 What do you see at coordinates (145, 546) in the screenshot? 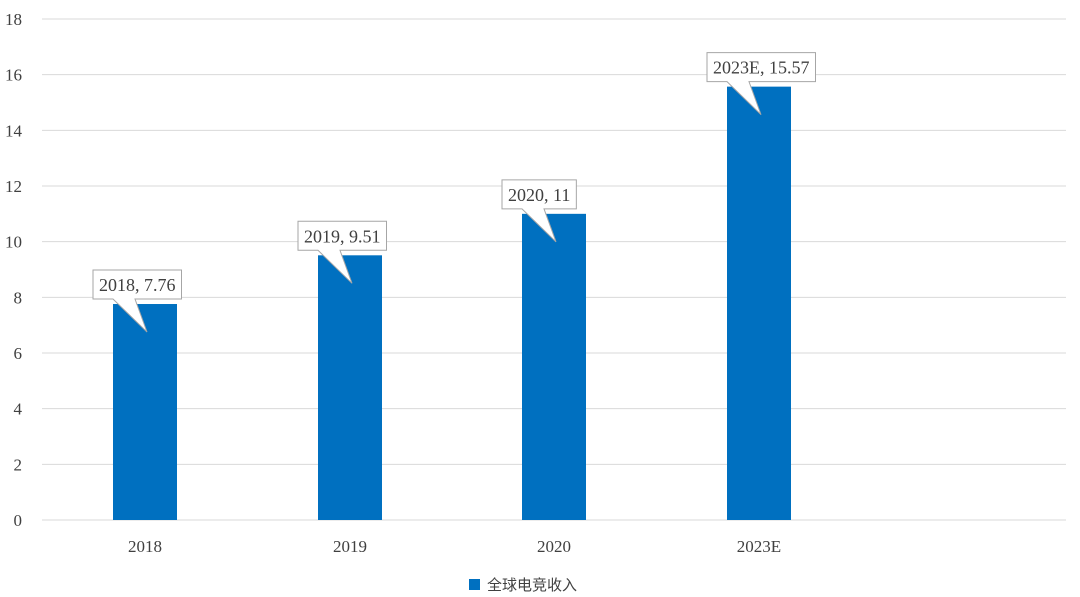
I see `x-tick-label: 2018` at bounding box center [145, 546].